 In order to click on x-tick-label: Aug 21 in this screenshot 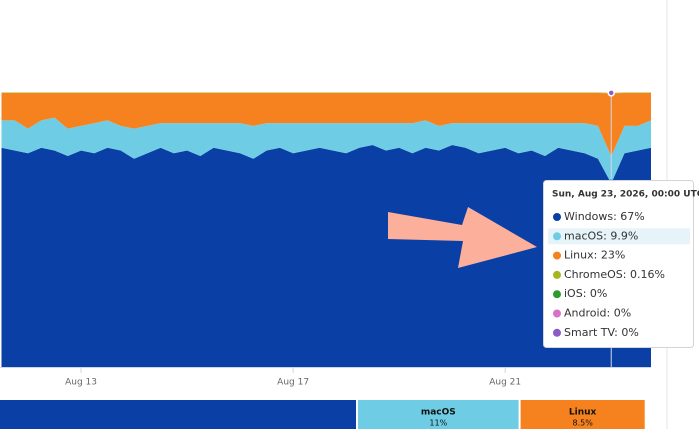, I will do `click(505, 383)`.